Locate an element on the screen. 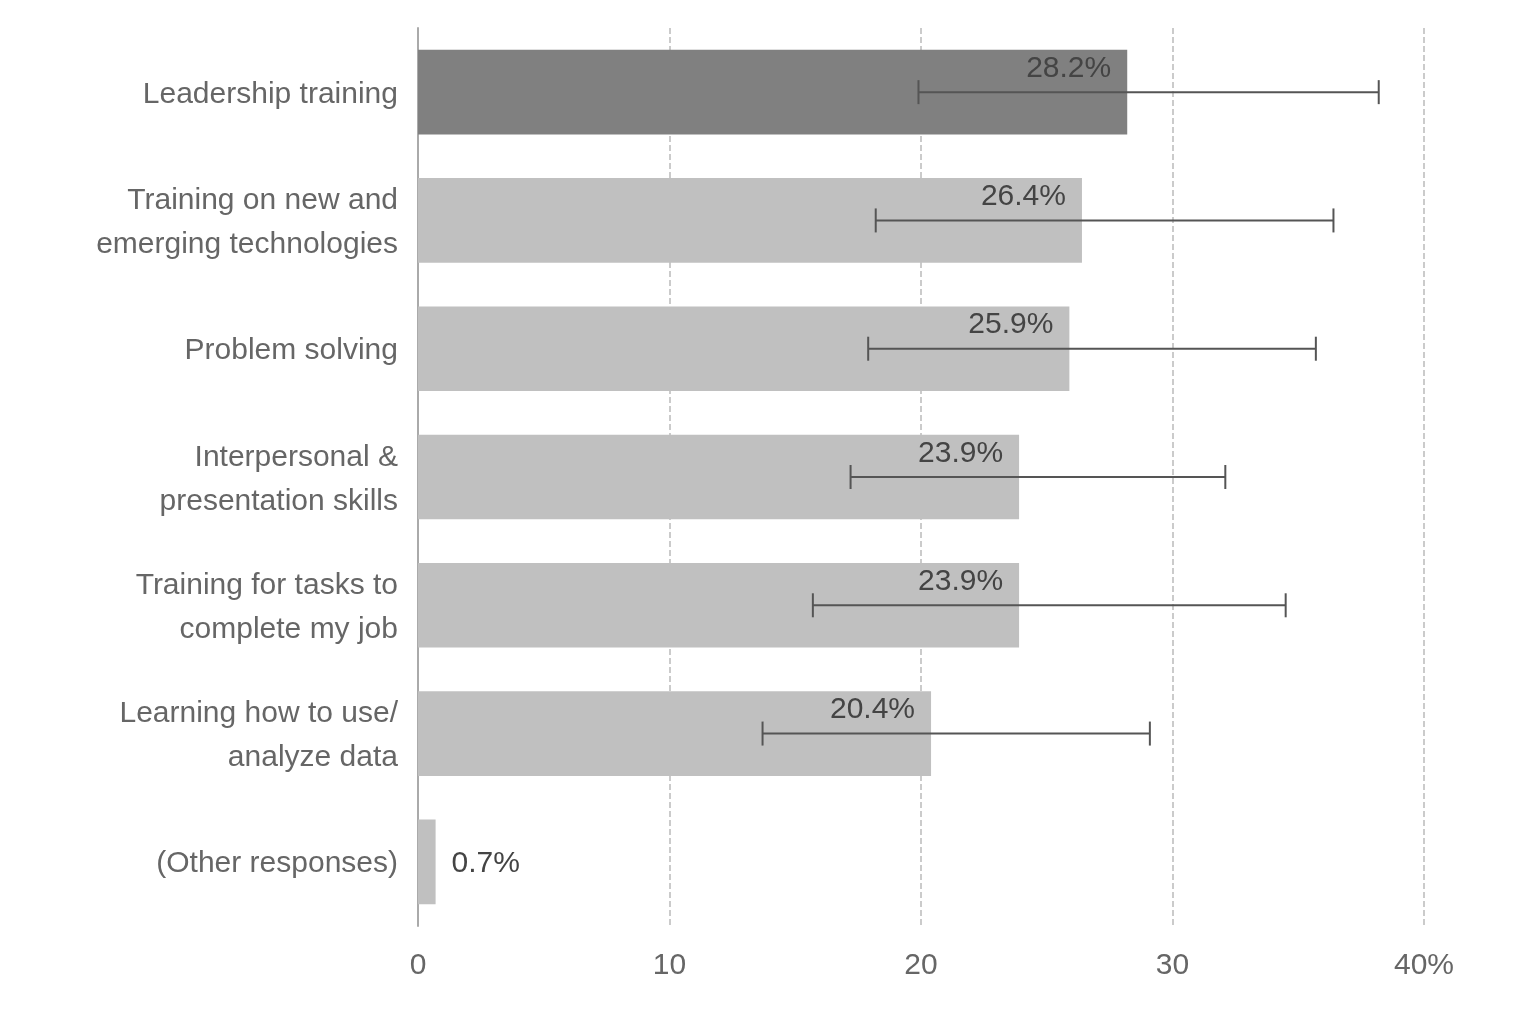 This screenshot has height=1014, width=1522. y-tick-label: Leadership training is located at coordinates (270, 92).